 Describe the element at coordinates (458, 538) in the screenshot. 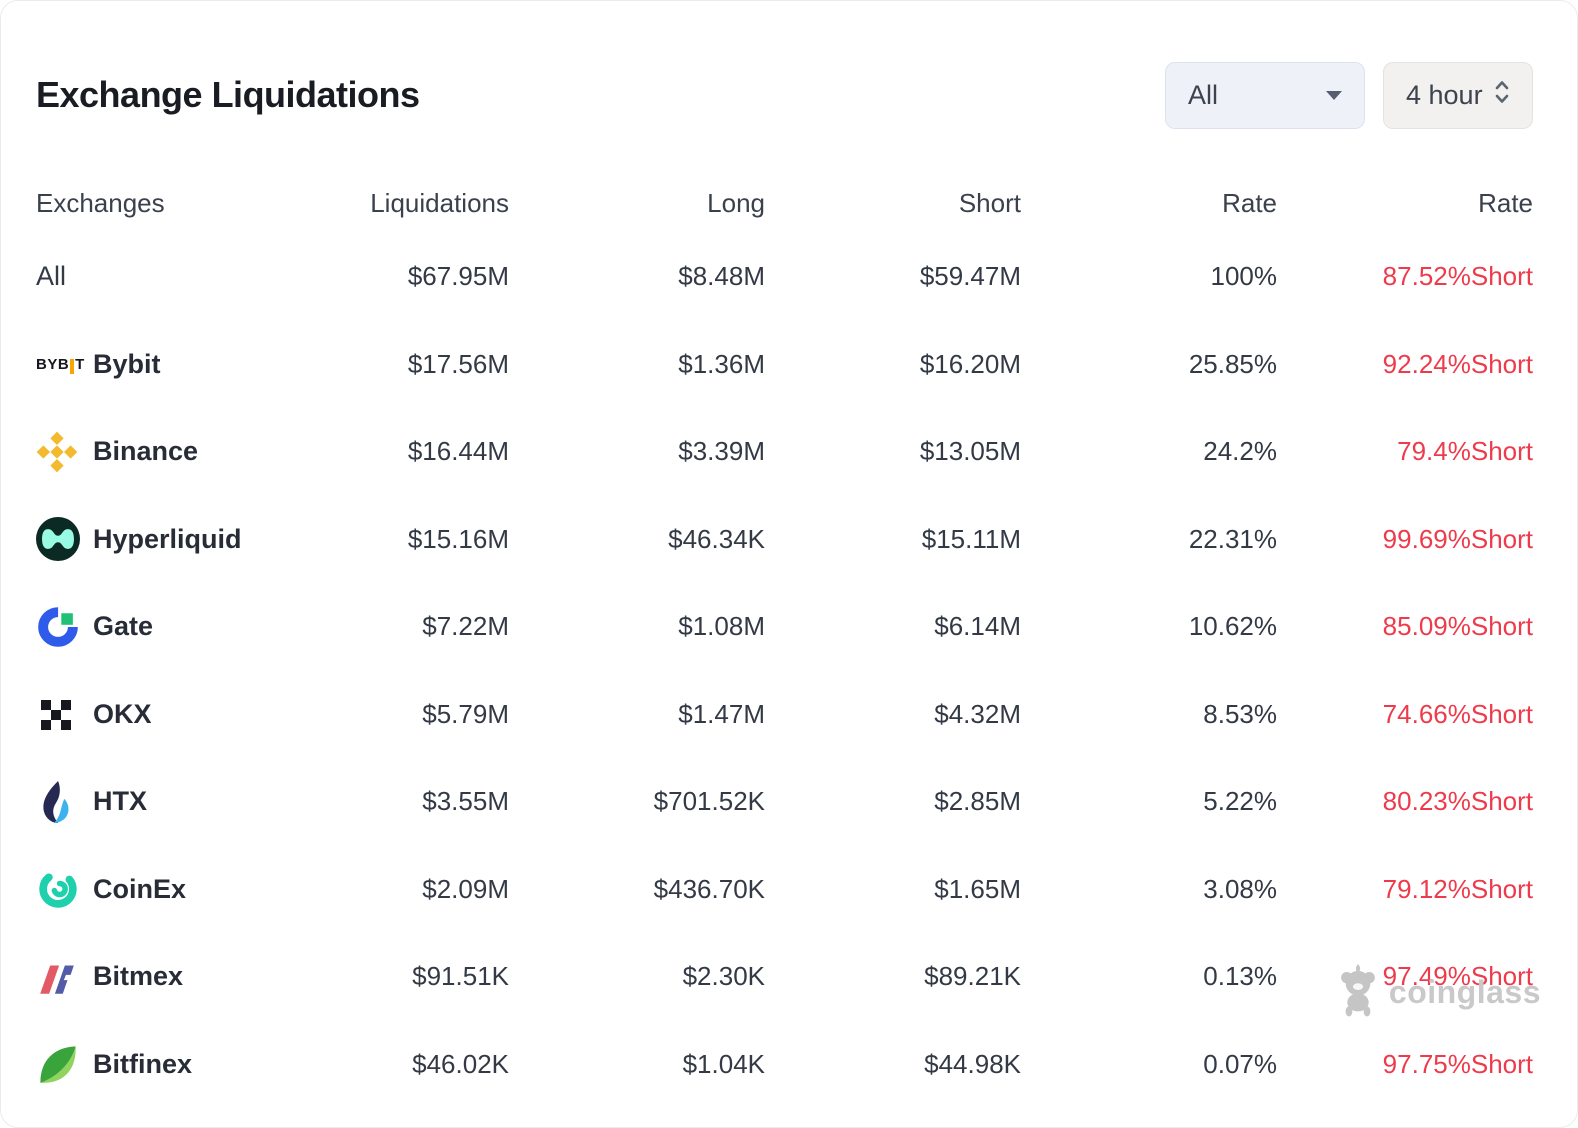

I see `liquidations-value: $15.16M` at that location.